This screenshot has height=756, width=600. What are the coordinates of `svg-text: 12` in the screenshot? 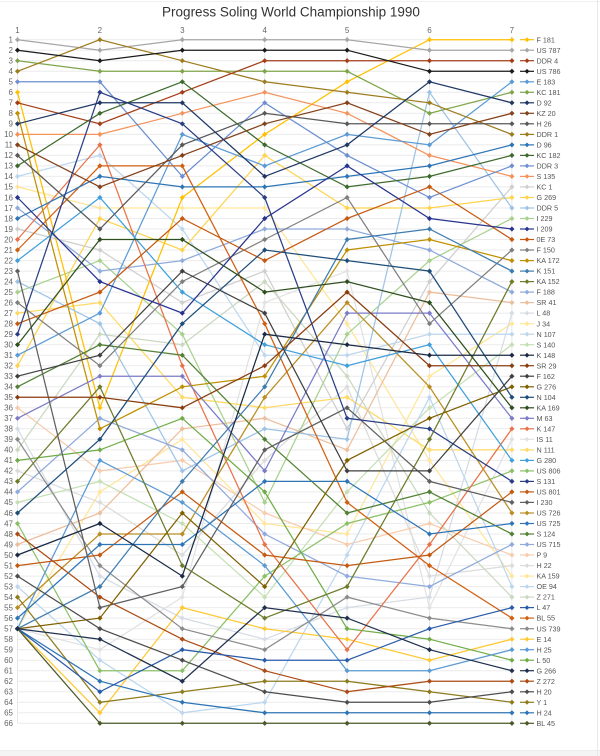 It's located at (8, 155).